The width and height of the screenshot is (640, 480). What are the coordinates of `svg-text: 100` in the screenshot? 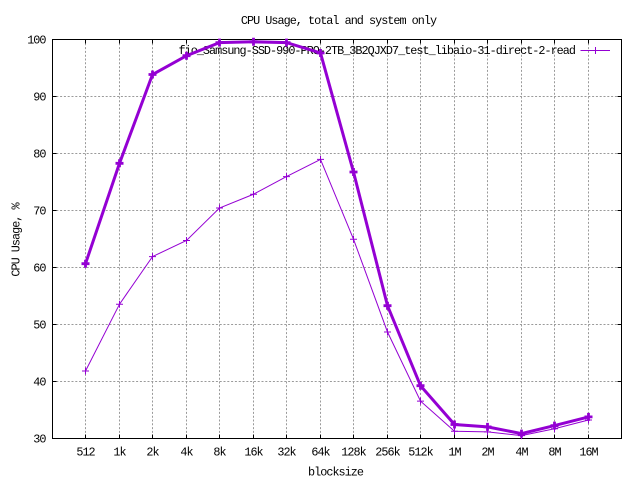 It's located at (36, 41).